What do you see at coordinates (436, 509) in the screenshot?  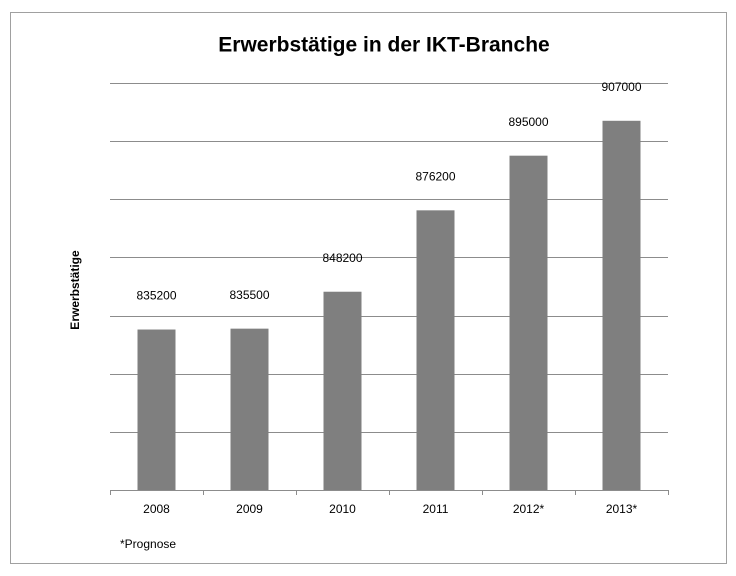 I see `x-tick-label: 2011` at bounding box center [436, 509].